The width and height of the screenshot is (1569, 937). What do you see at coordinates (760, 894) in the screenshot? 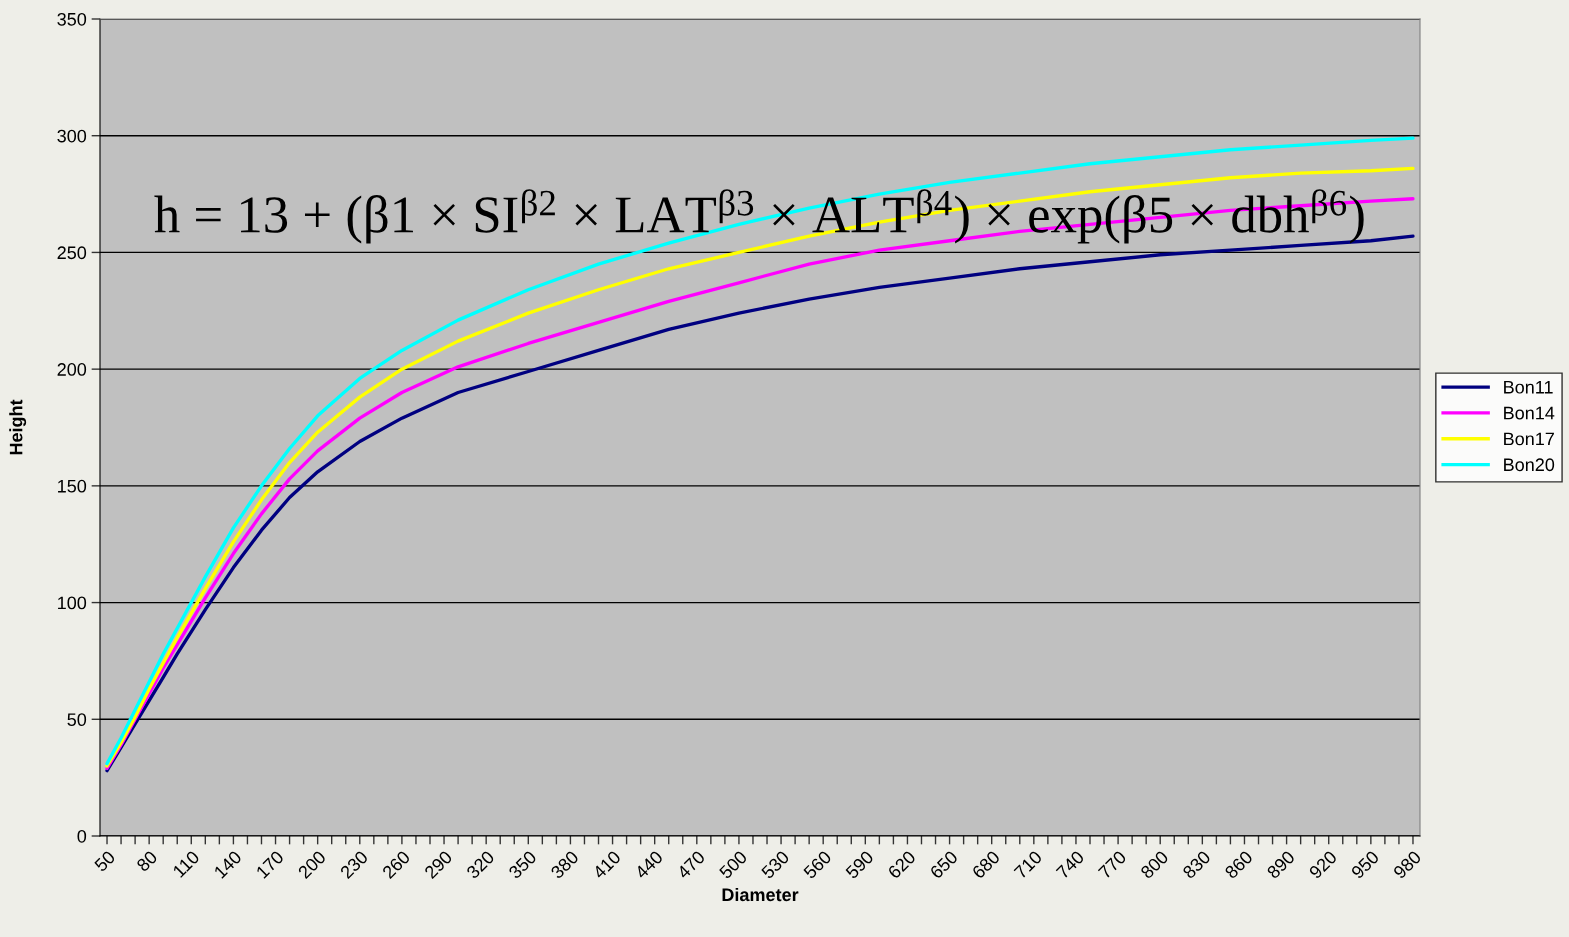
I see `x-axis-title: Diameter` at bounding box center [760, 894].